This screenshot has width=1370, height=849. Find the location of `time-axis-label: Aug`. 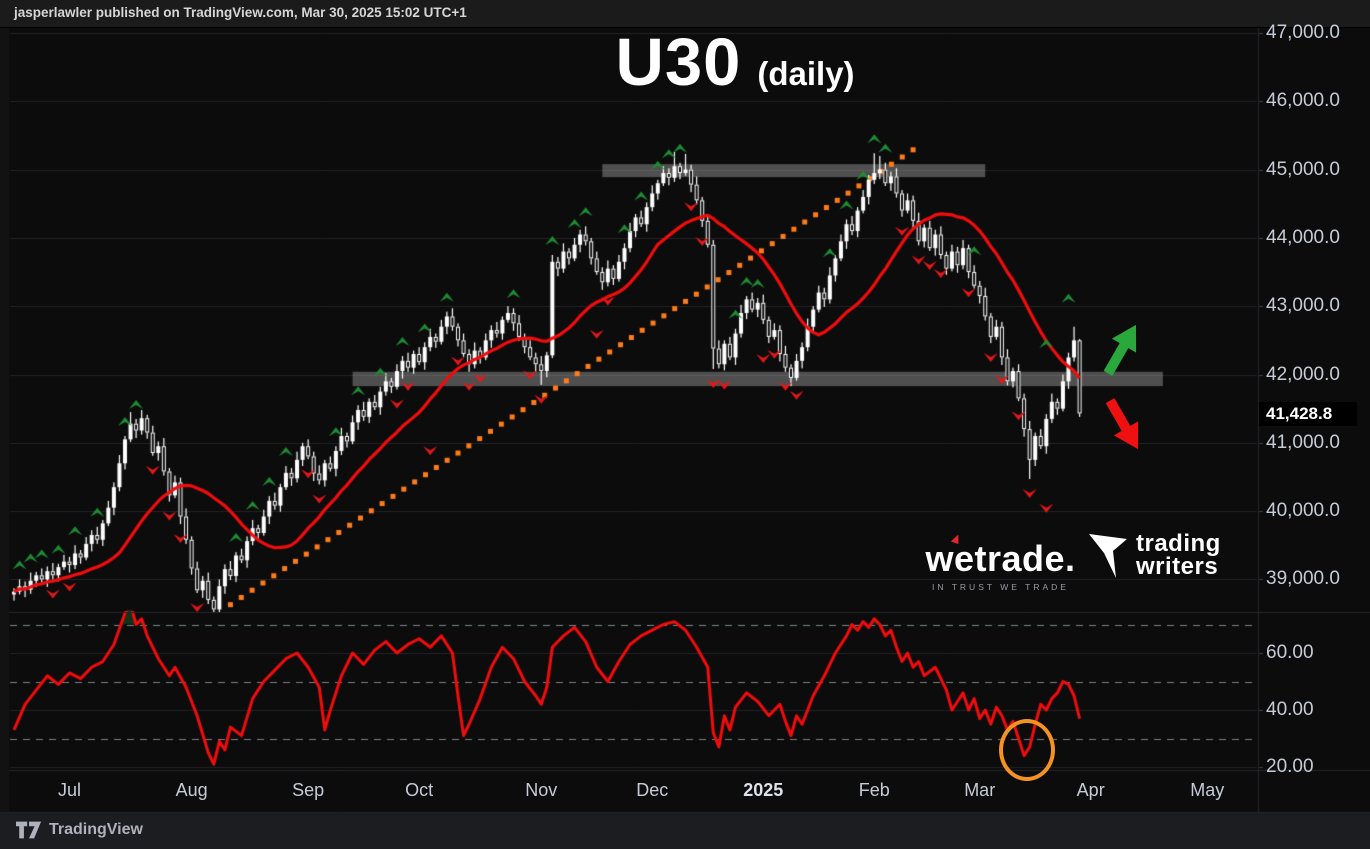

time-axis-label: Aug is located at coordinates (191, 790).